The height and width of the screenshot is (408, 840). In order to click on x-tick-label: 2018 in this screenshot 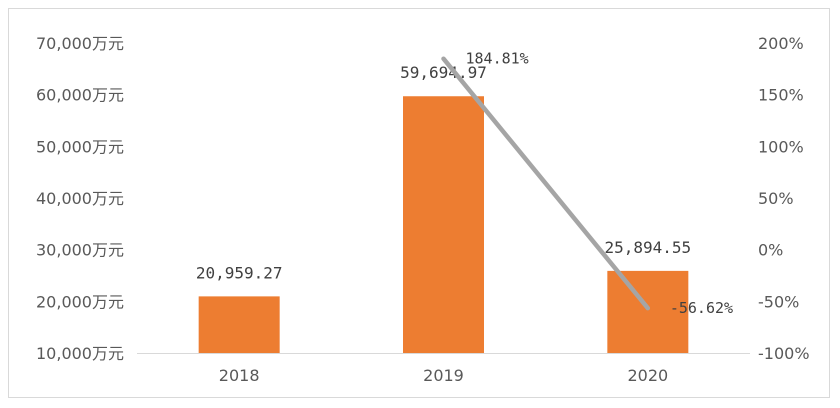, I will do `click(239, 375)`.